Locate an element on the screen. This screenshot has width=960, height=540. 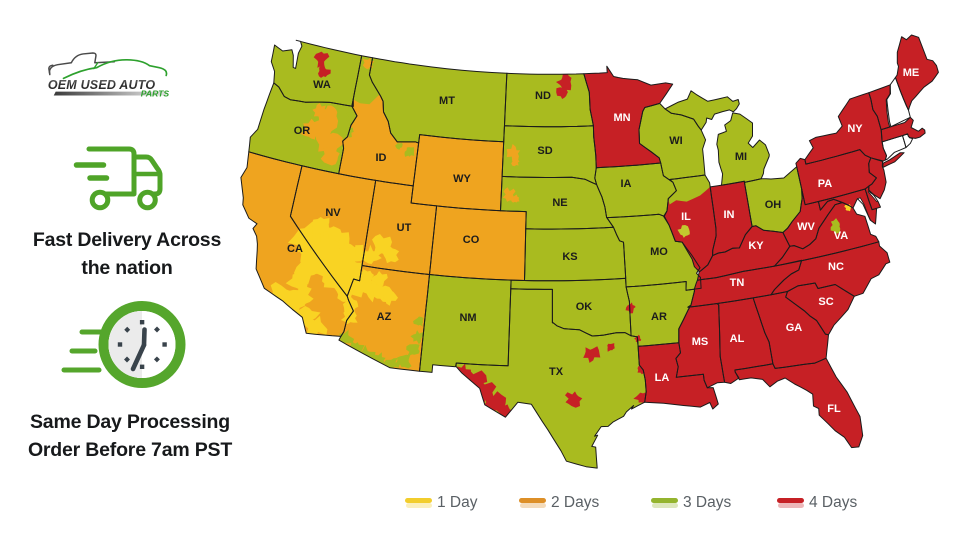
svg-text: PA is located at coordinates (825, 184).